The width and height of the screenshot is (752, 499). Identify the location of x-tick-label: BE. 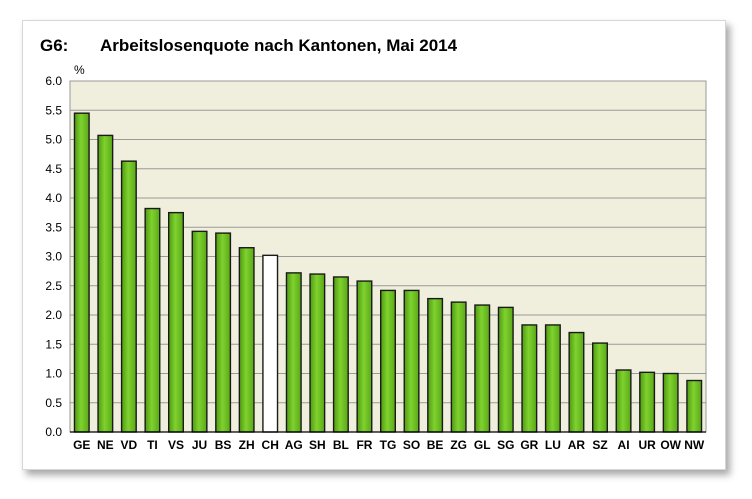
(435, 445).